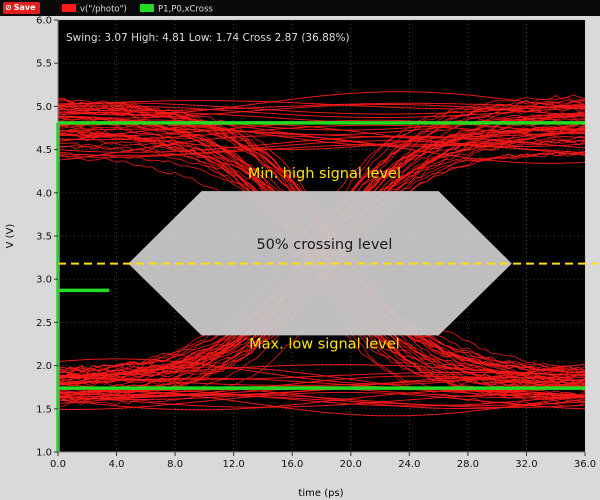 The width and height of the screenshot is (600, 500). I want to click on x-tick-label: 16.0, so click(292, 464).